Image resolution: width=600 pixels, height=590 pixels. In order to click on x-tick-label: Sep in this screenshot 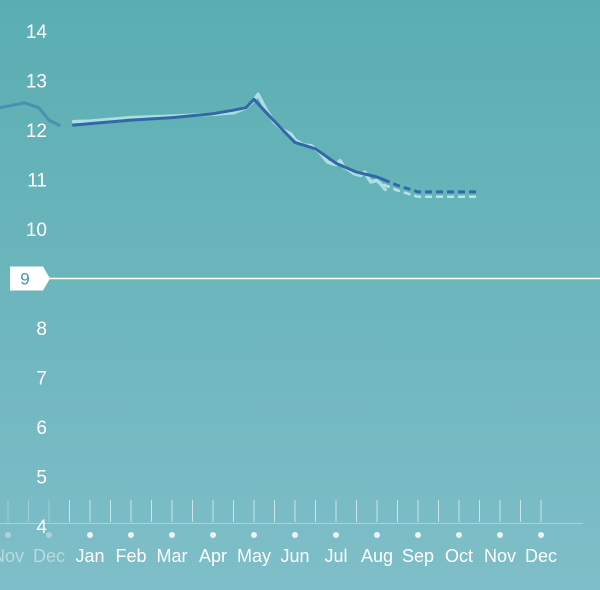, I will do `click(418, 556)`.